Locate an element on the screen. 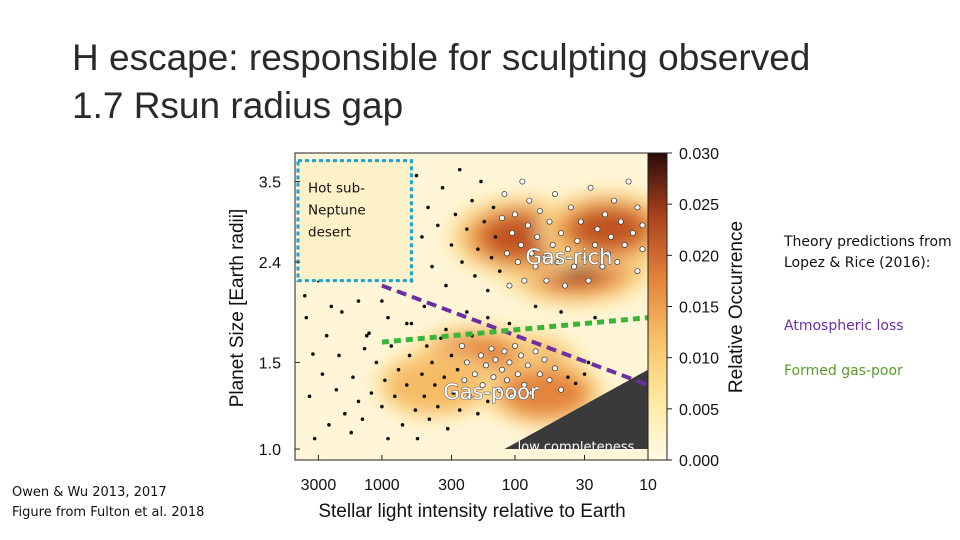 The image size is (960, 540). colorbar-tick-label: 0.020 is located at coordinates (699, 256).